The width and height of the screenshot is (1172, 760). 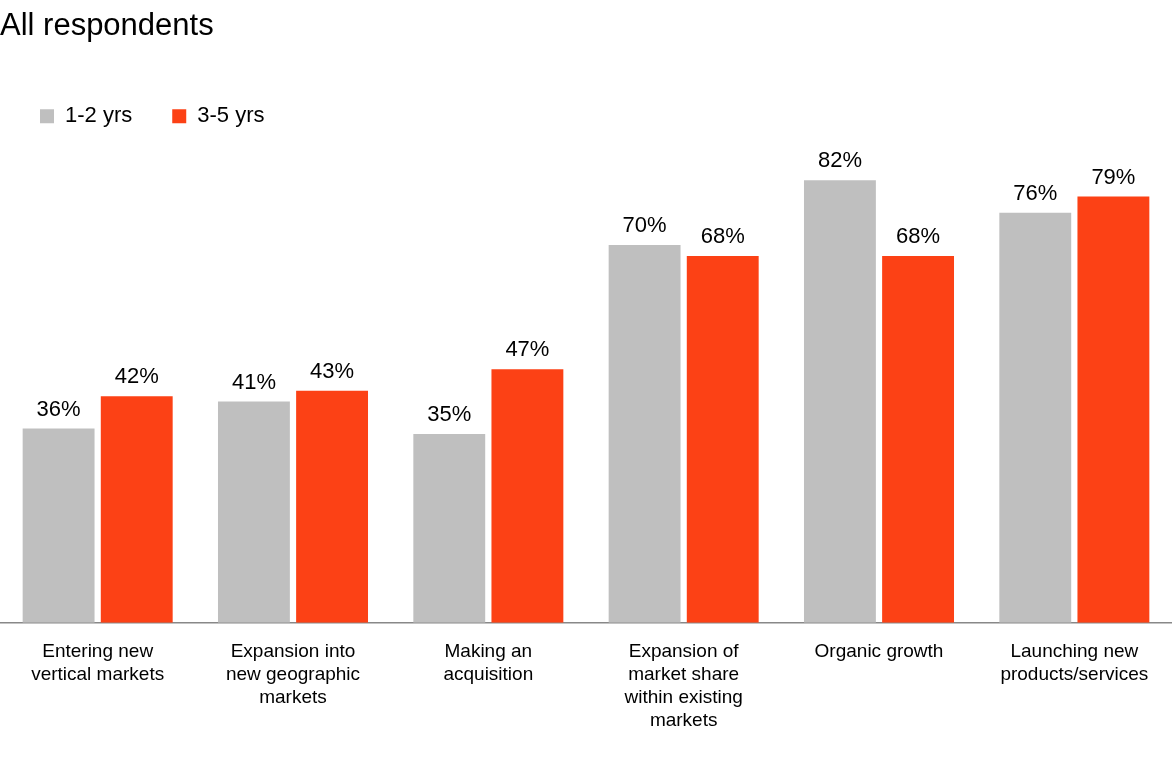 I want to click on data-label: 79%, so click(x=1113, y=176).